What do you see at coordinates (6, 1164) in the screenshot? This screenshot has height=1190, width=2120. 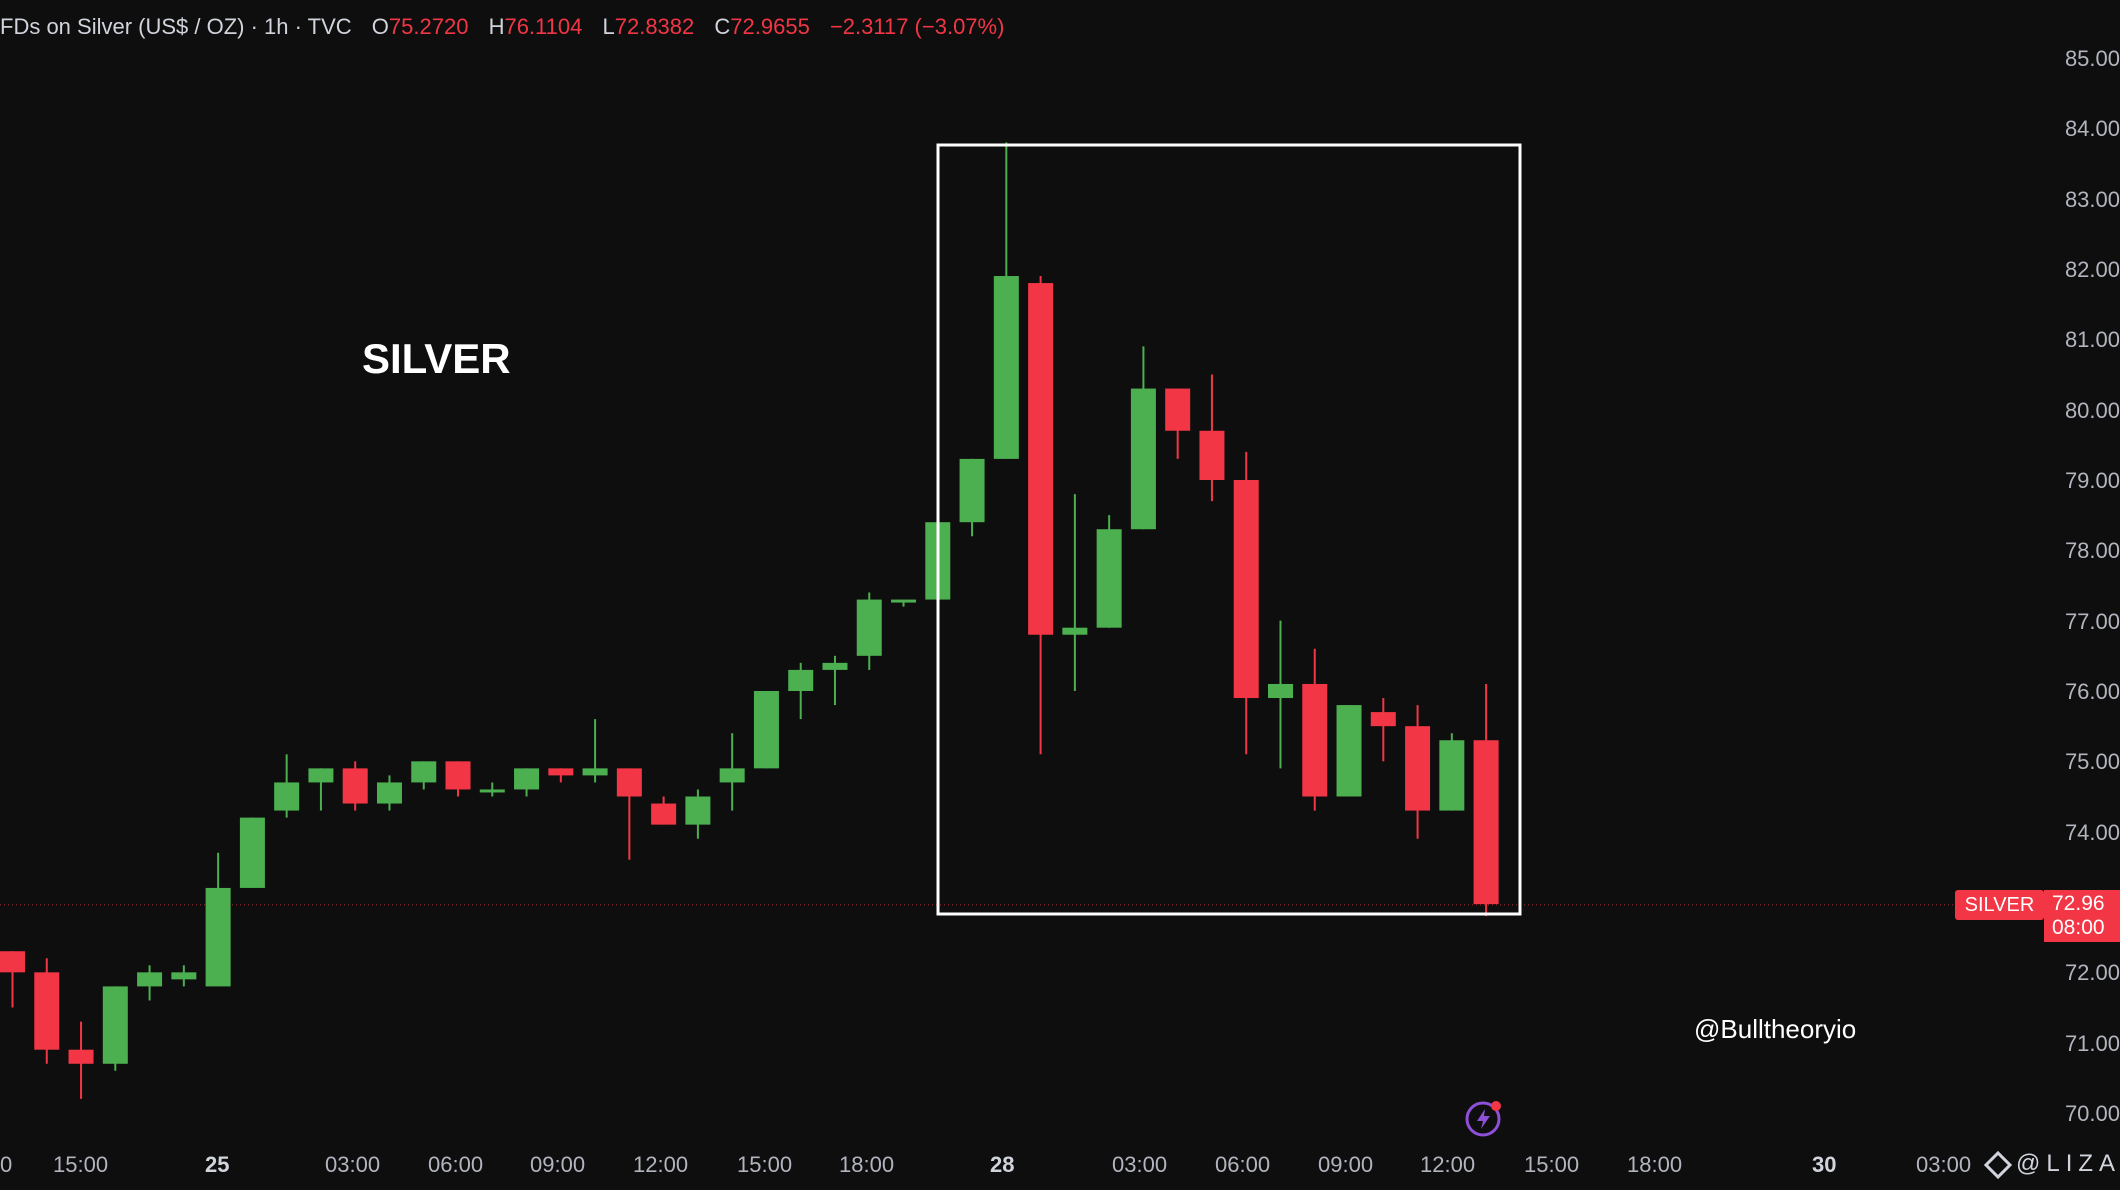 I see `time-axis-label: 0` at bounding box center [6, 1164].